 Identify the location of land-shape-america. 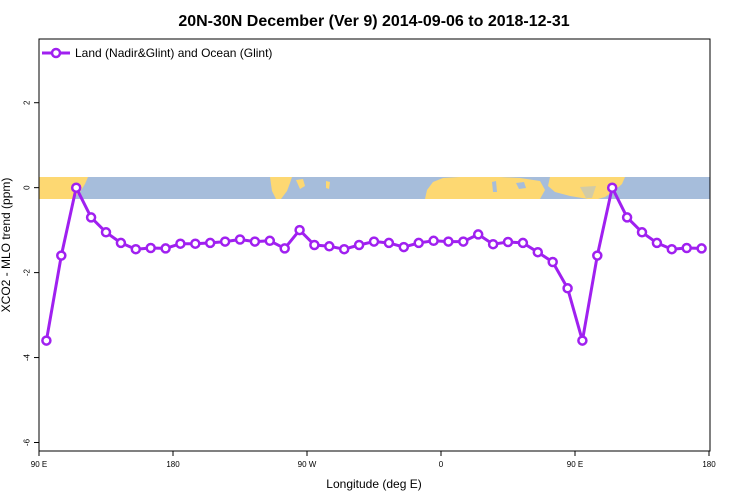
(281, 188).